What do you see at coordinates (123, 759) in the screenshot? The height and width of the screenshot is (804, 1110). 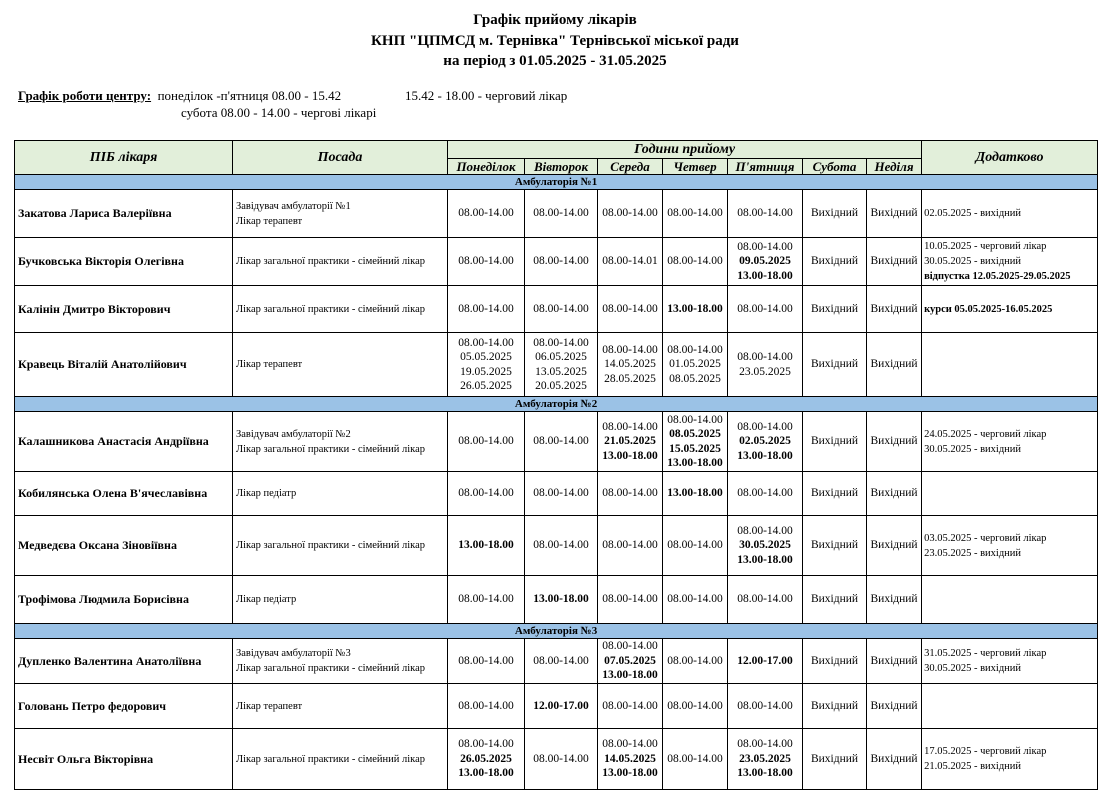 I see `doctor-name: Несвіт Ольга Вікторівна` at bounding box center [123, 759].